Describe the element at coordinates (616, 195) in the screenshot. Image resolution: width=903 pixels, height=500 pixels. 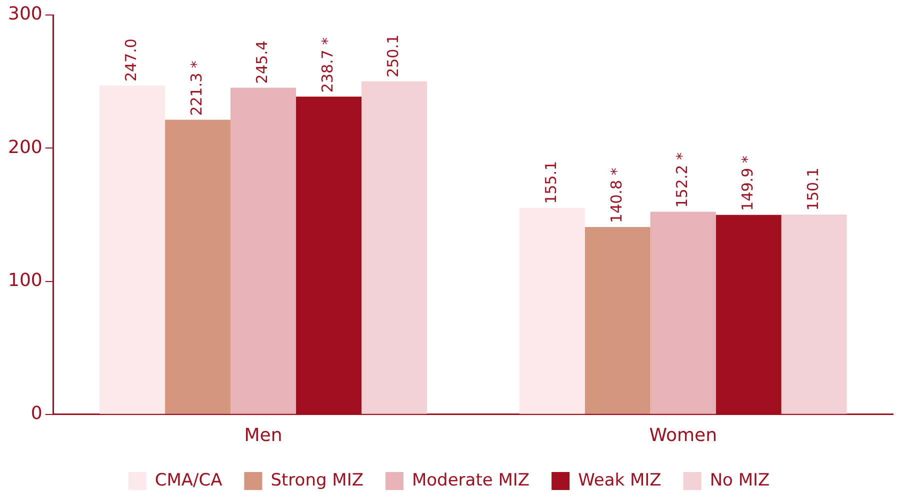
I see `data-label: 140.8 *` at that location.